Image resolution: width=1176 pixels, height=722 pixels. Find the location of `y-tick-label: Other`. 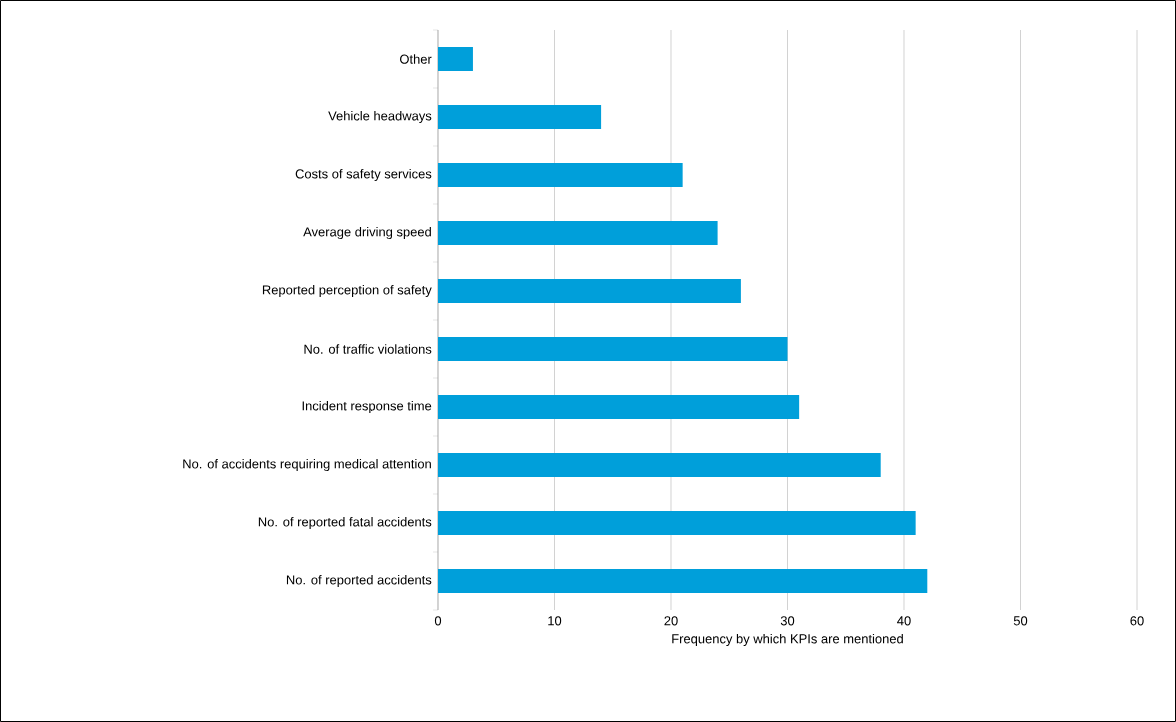

y-tick-label: Other is located at coordinates (416, 59).